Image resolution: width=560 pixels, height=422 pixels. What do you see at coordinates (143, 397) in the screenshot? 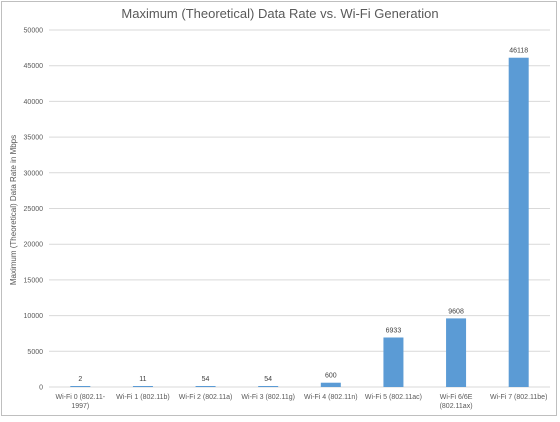
I see `x-tick-label: Wi-Fi 1 (802.11b)` at bounding box center [143, 397].